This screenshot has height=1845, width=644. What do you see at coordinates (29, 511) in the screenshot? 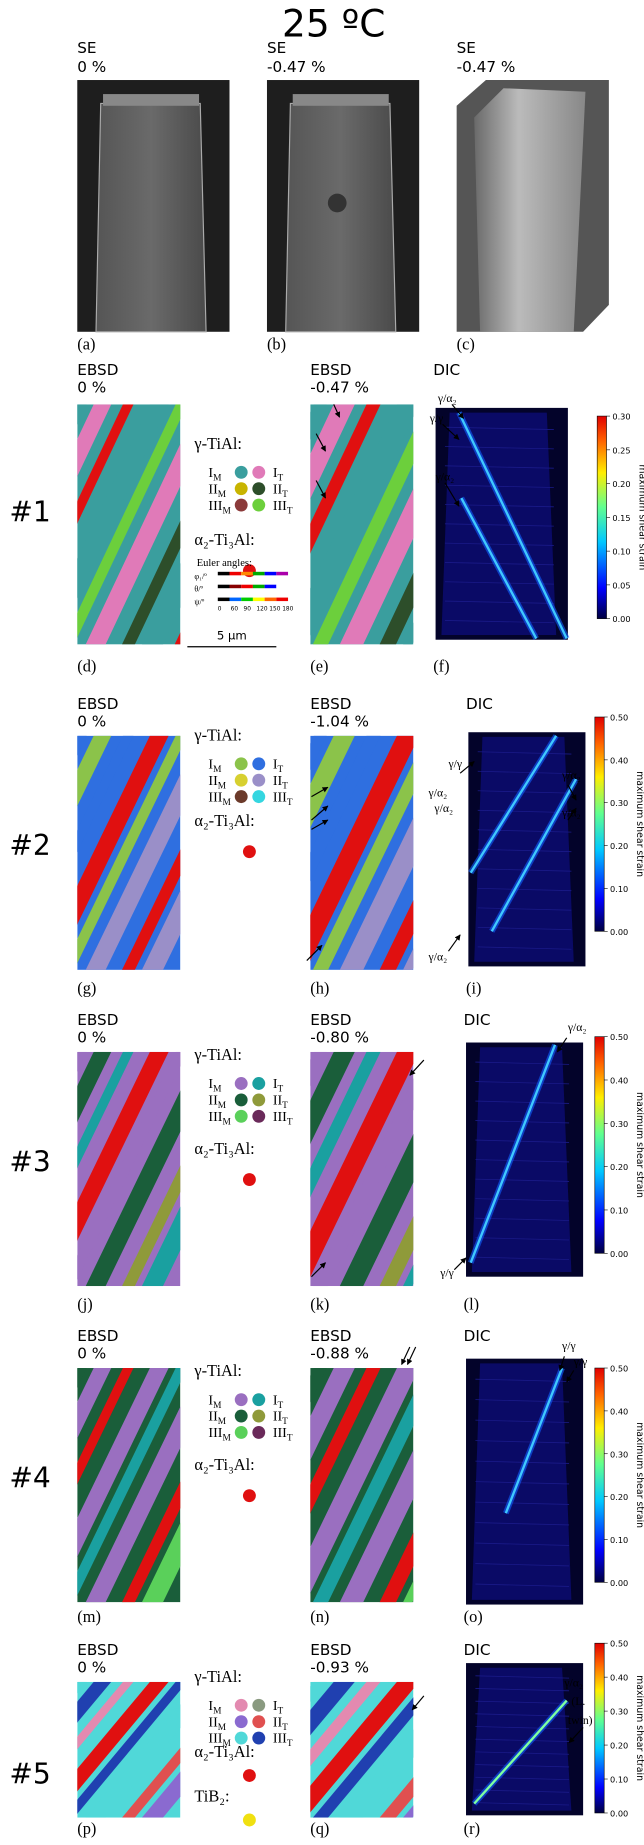
I see `row-id: #1` at bounding box center [29, 511].